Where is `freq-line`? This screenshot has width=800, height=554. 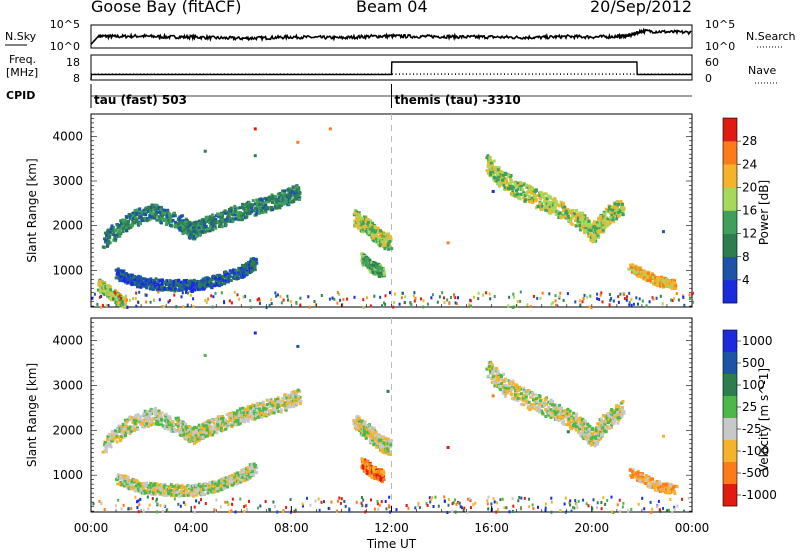 freq-line is located at coordinates (391, 71).